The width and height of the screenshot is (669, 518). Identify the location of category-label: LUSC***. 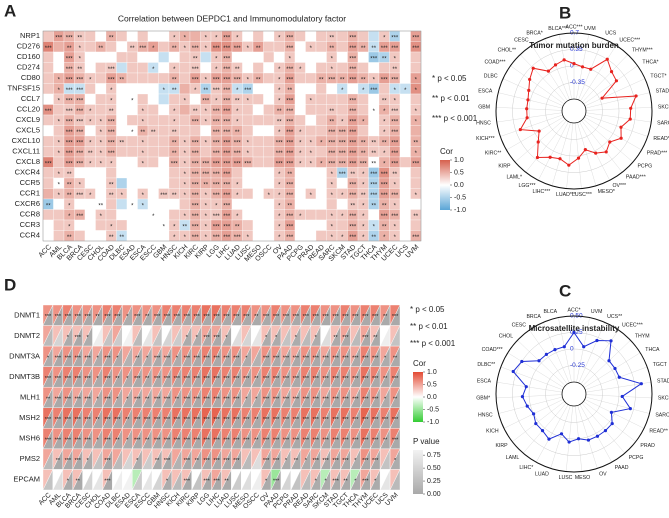
(582, 195).